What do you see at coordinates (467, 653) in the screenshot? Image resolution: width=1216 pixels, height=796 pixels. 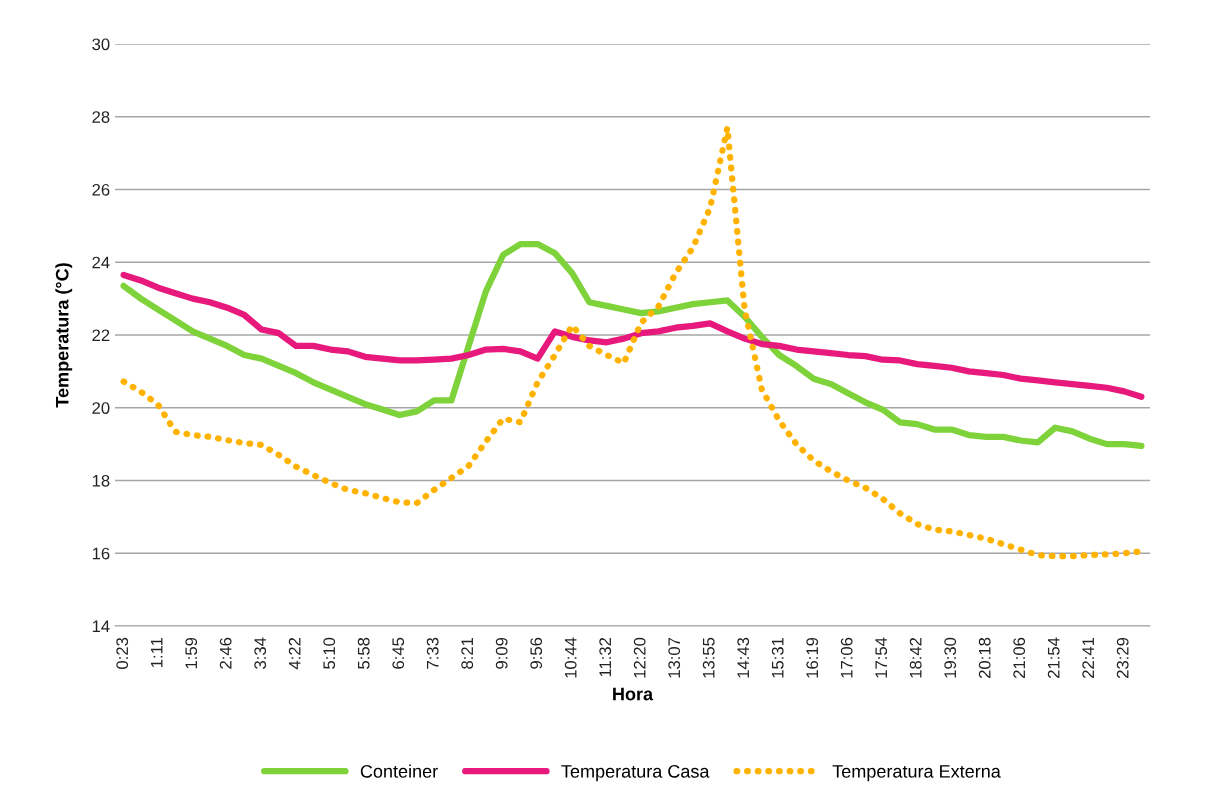 I see `x-tick-label: 8:21` at bounding box center [467, 653].